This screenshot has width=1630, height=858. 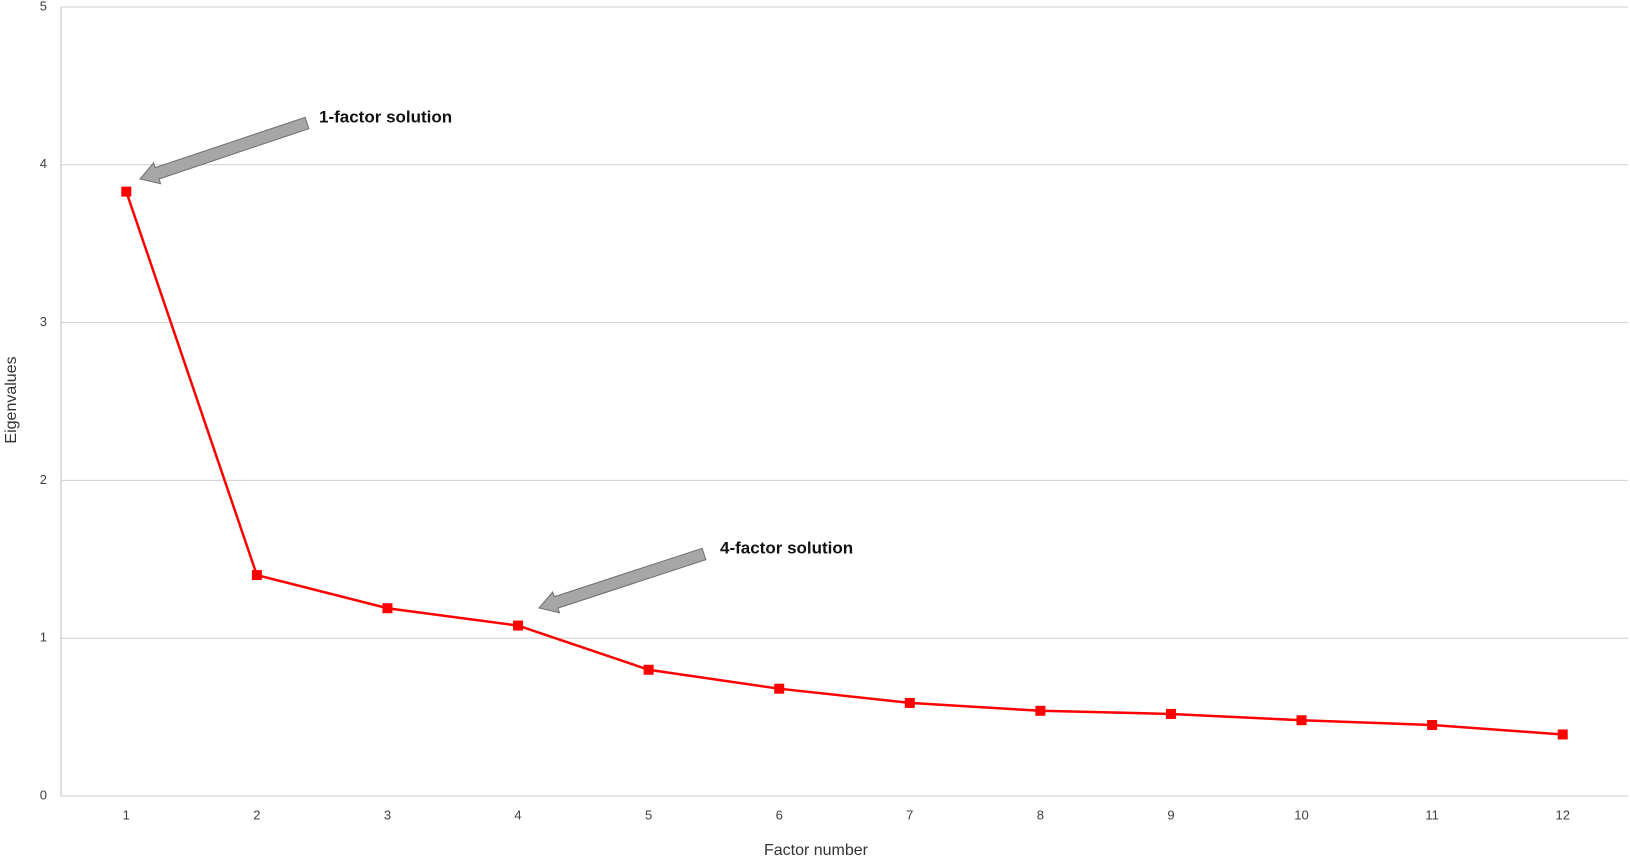 I want to click on x-tick-label: 8, so click(x=1040, y=814).